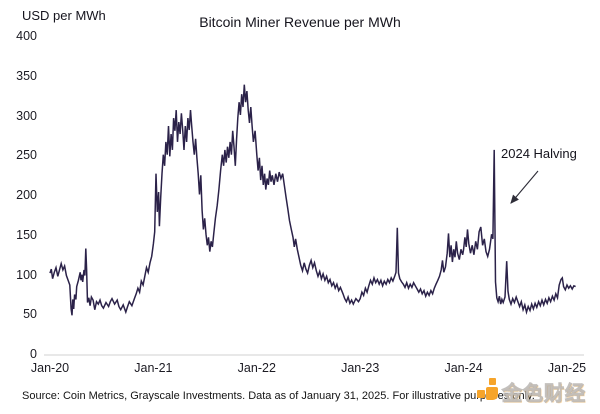 The width and height of the screenshot is (600, 414). I want to click on y-tick-label: 200, so click(26, 195).